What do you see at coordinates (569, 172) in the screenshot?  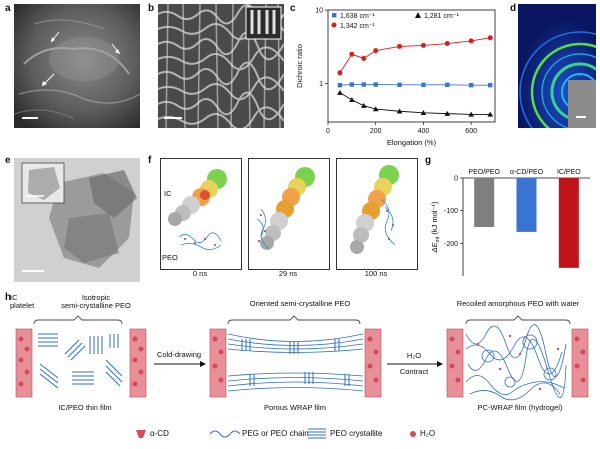 I see `category-label: IC/PEO` at bounding box center [569, 172].